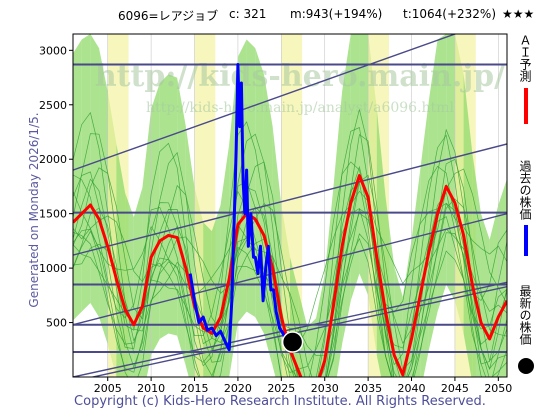 The height and width of the screenshot is (420, 560). Describe the element at coordinates (53, 159) in the screenshot. I see `y-tick-label: 2000` at that location.